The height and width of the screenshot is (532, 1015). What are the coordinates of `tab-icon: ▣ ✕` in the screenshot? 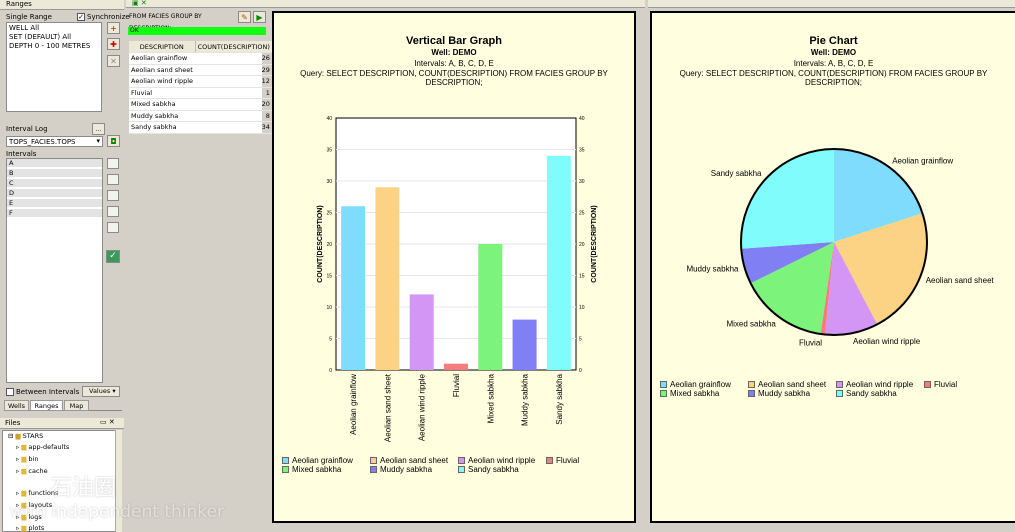 It's located at (139, 3).